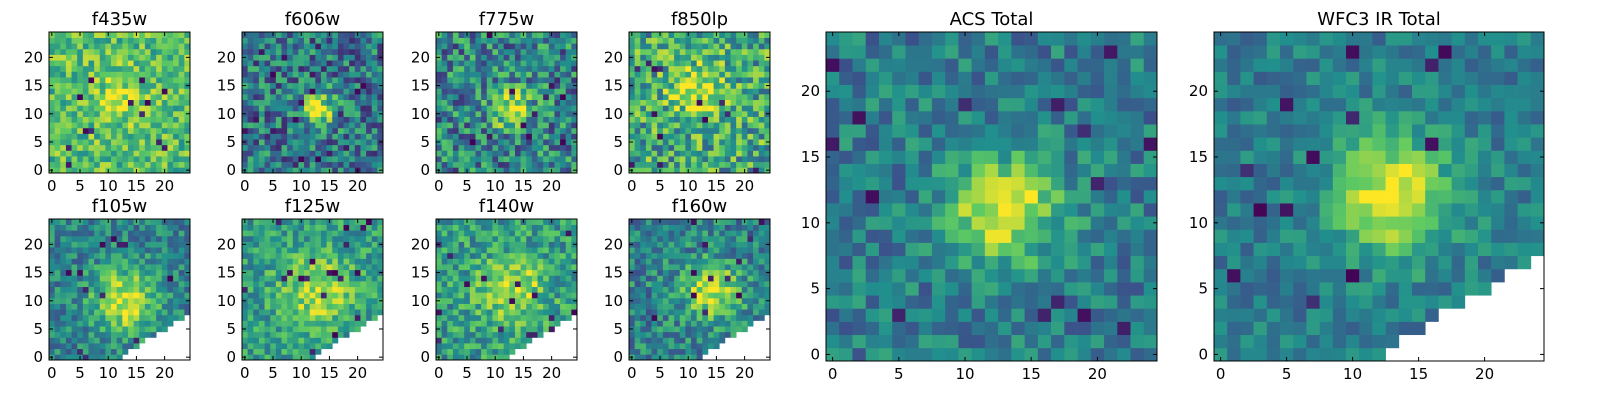 The image size is (1600, 400). I want to click on f105w-xtick-label: 15, so click(136, 373).